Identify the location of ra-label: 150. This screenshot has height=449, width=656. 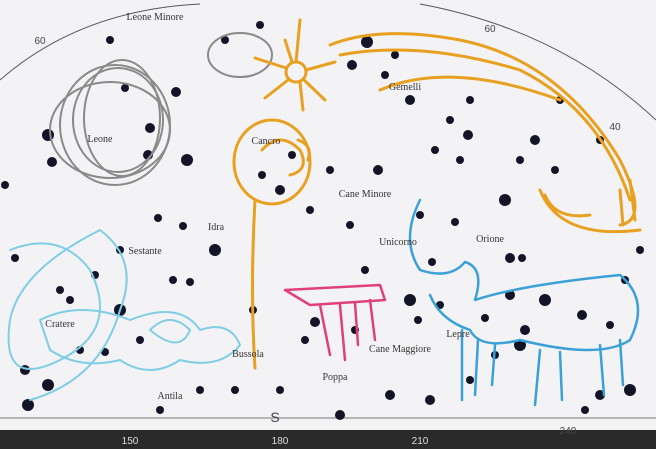
(130, 441).